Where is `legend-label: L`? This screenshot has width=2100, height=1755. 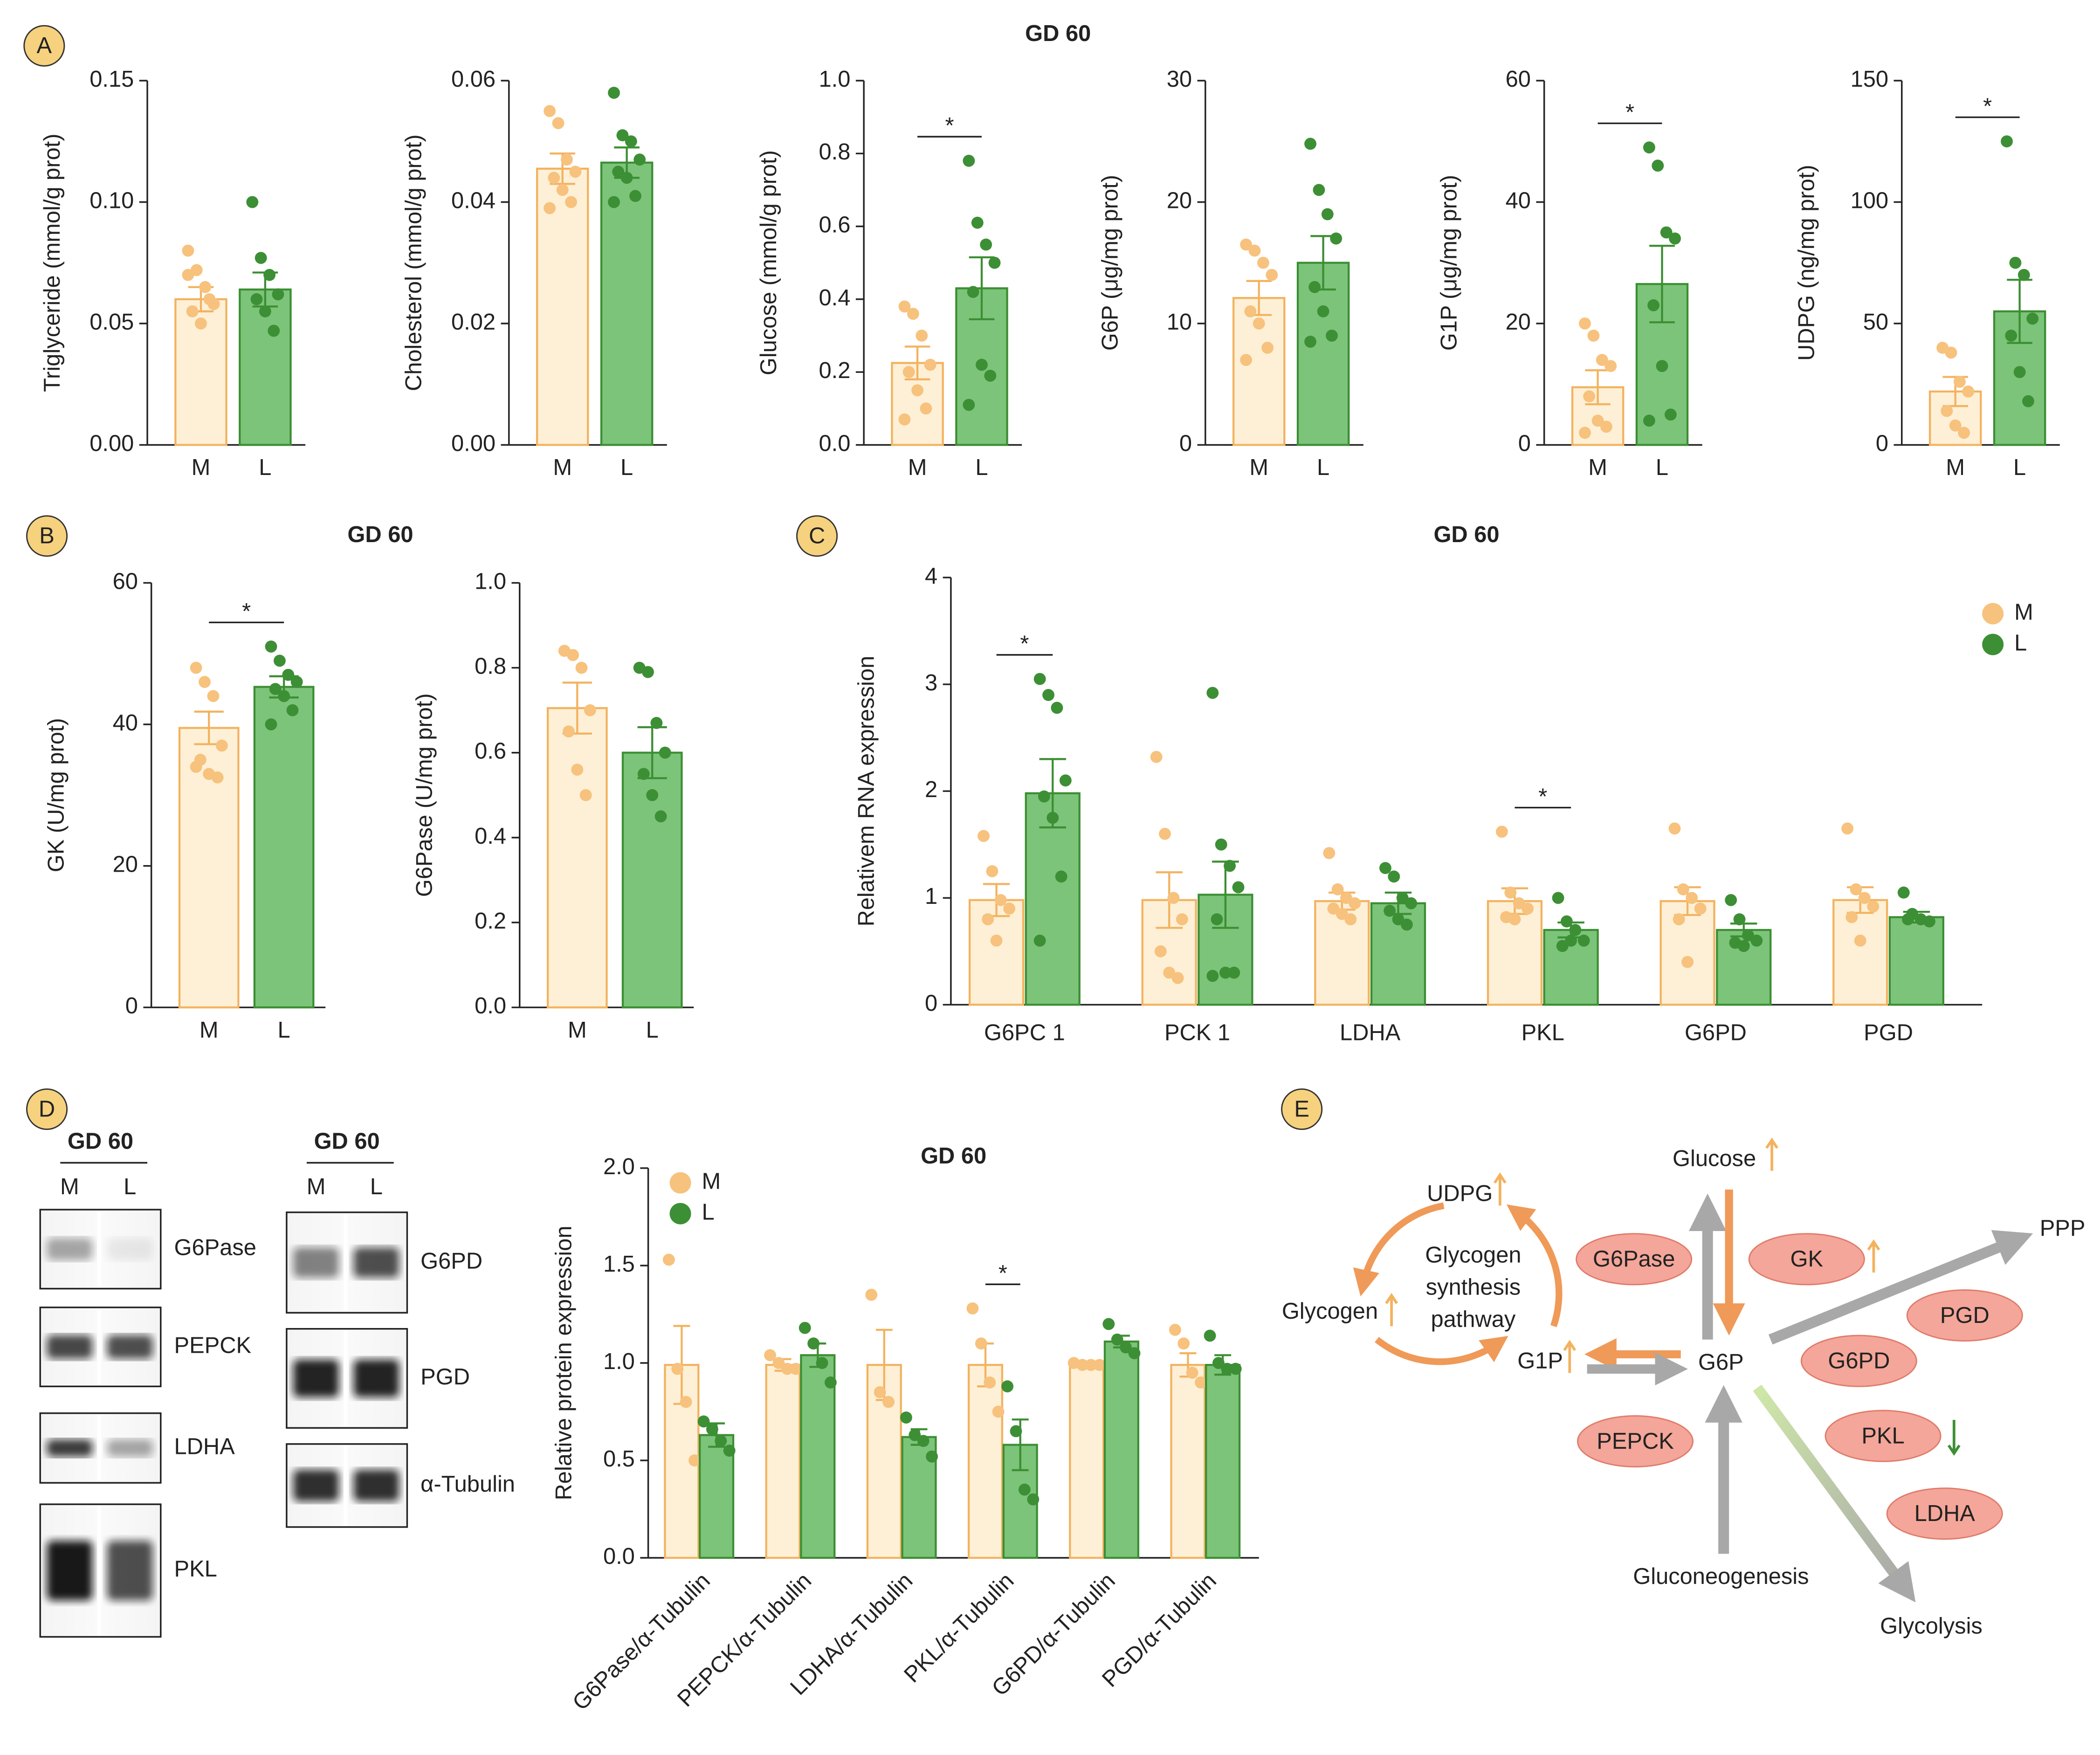
legend-label: L is located at coordinates (708, 1212).